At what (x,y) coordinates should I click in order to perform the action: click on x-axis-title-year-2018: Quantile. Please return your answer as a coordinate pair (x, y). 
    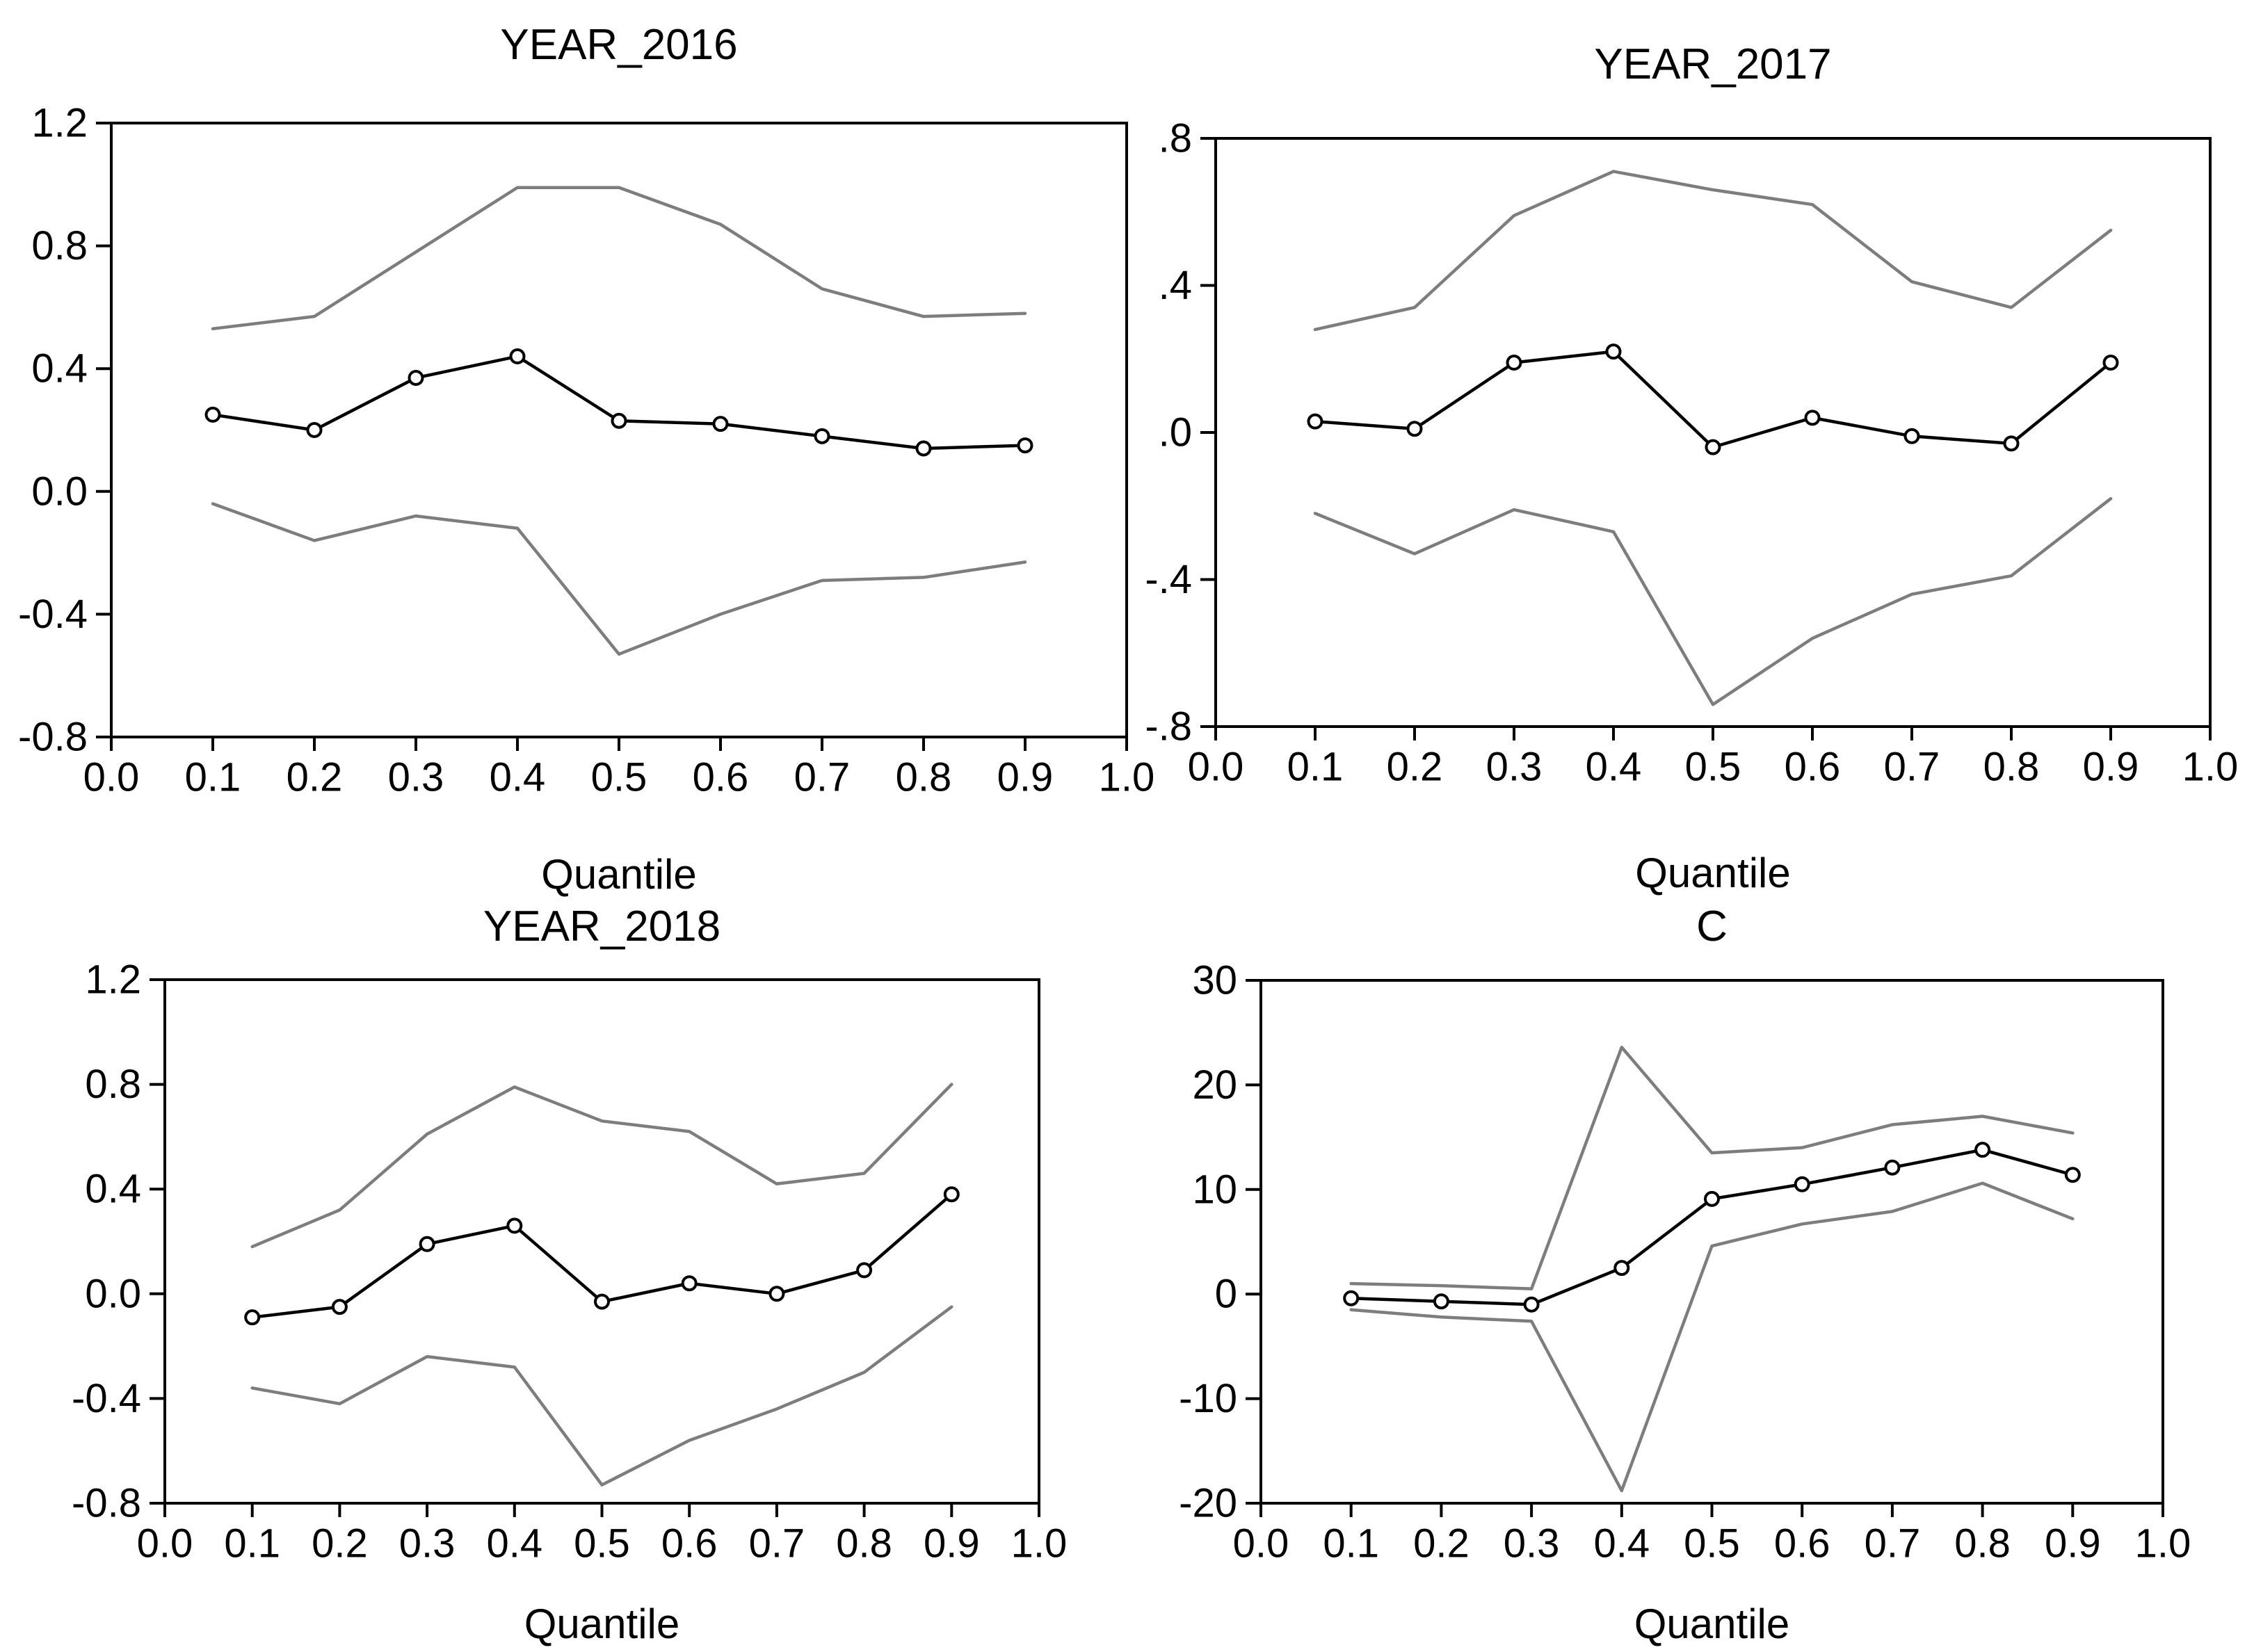
    Looking at the image, I should click on (602, 1624).